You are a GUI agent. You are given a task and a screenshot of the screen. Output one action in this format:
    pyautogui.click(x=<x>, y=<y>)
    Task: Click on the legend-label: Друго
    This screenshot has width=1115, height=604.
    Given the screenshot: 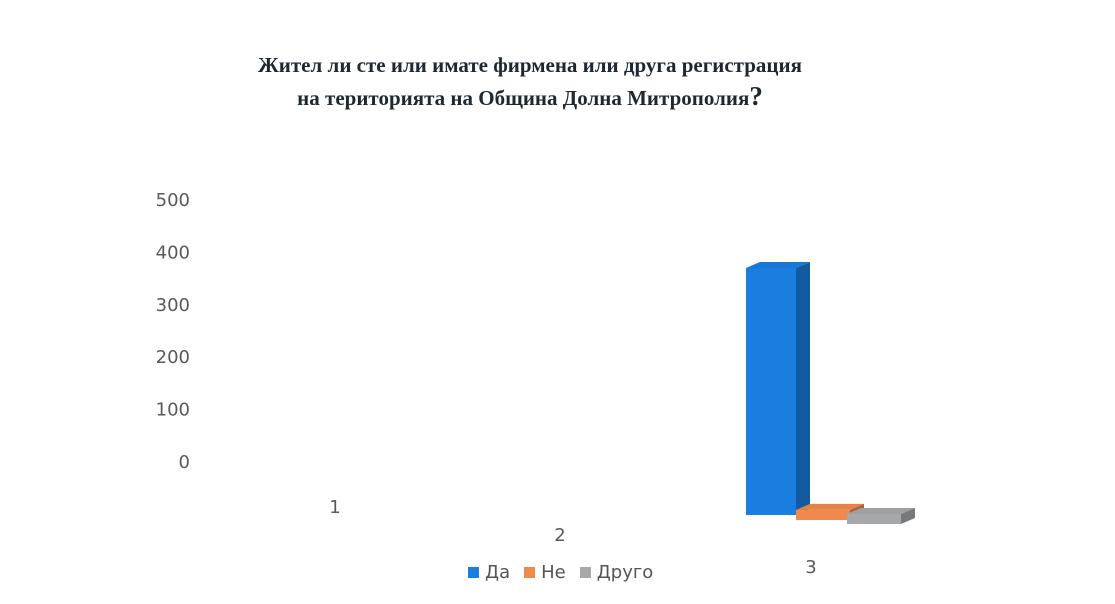 What is the action you would take?
    pyautogui.click(x=625, y=572)
    